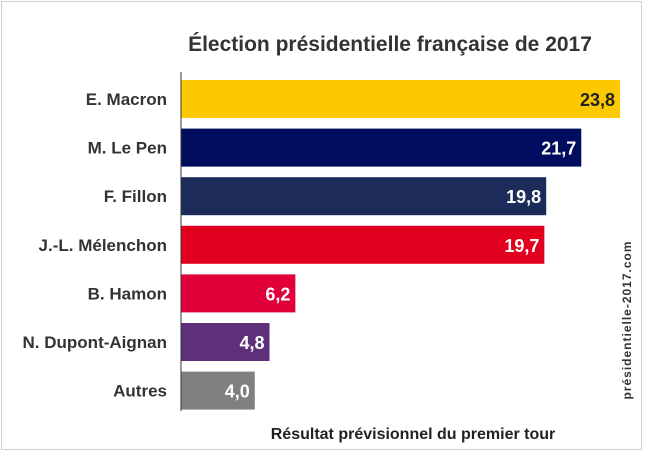 This screenshot has width=645, height=453. What do you see at coordinates (95, 342) in the screenshot?
I see `category-label: N. Dupont-Aignan` at bounding box center [95, 342].